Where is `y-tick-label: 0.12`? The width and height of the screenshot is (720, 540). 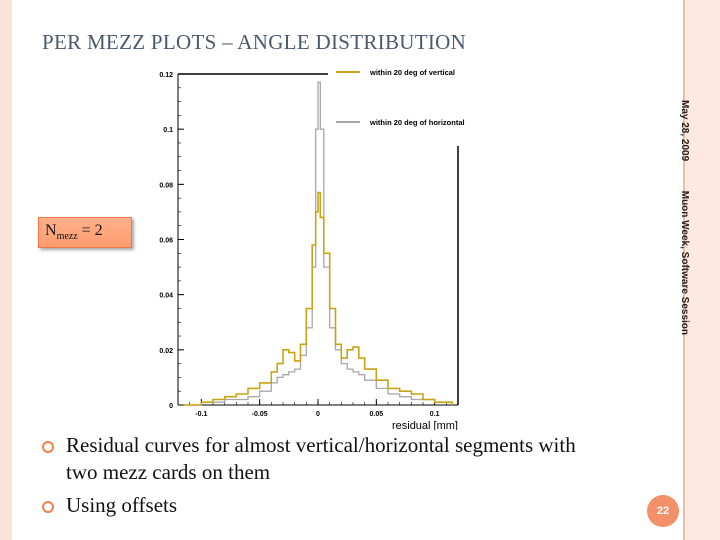
y-tick-label: 0.12 is located at coordinates (166, 75).